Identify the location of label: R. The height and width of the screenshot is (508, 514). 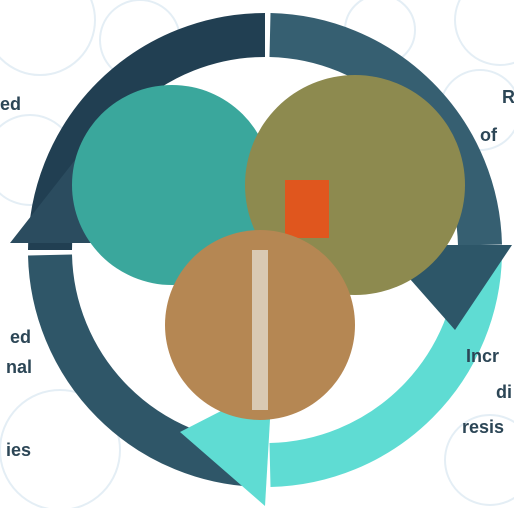
(508, 97).